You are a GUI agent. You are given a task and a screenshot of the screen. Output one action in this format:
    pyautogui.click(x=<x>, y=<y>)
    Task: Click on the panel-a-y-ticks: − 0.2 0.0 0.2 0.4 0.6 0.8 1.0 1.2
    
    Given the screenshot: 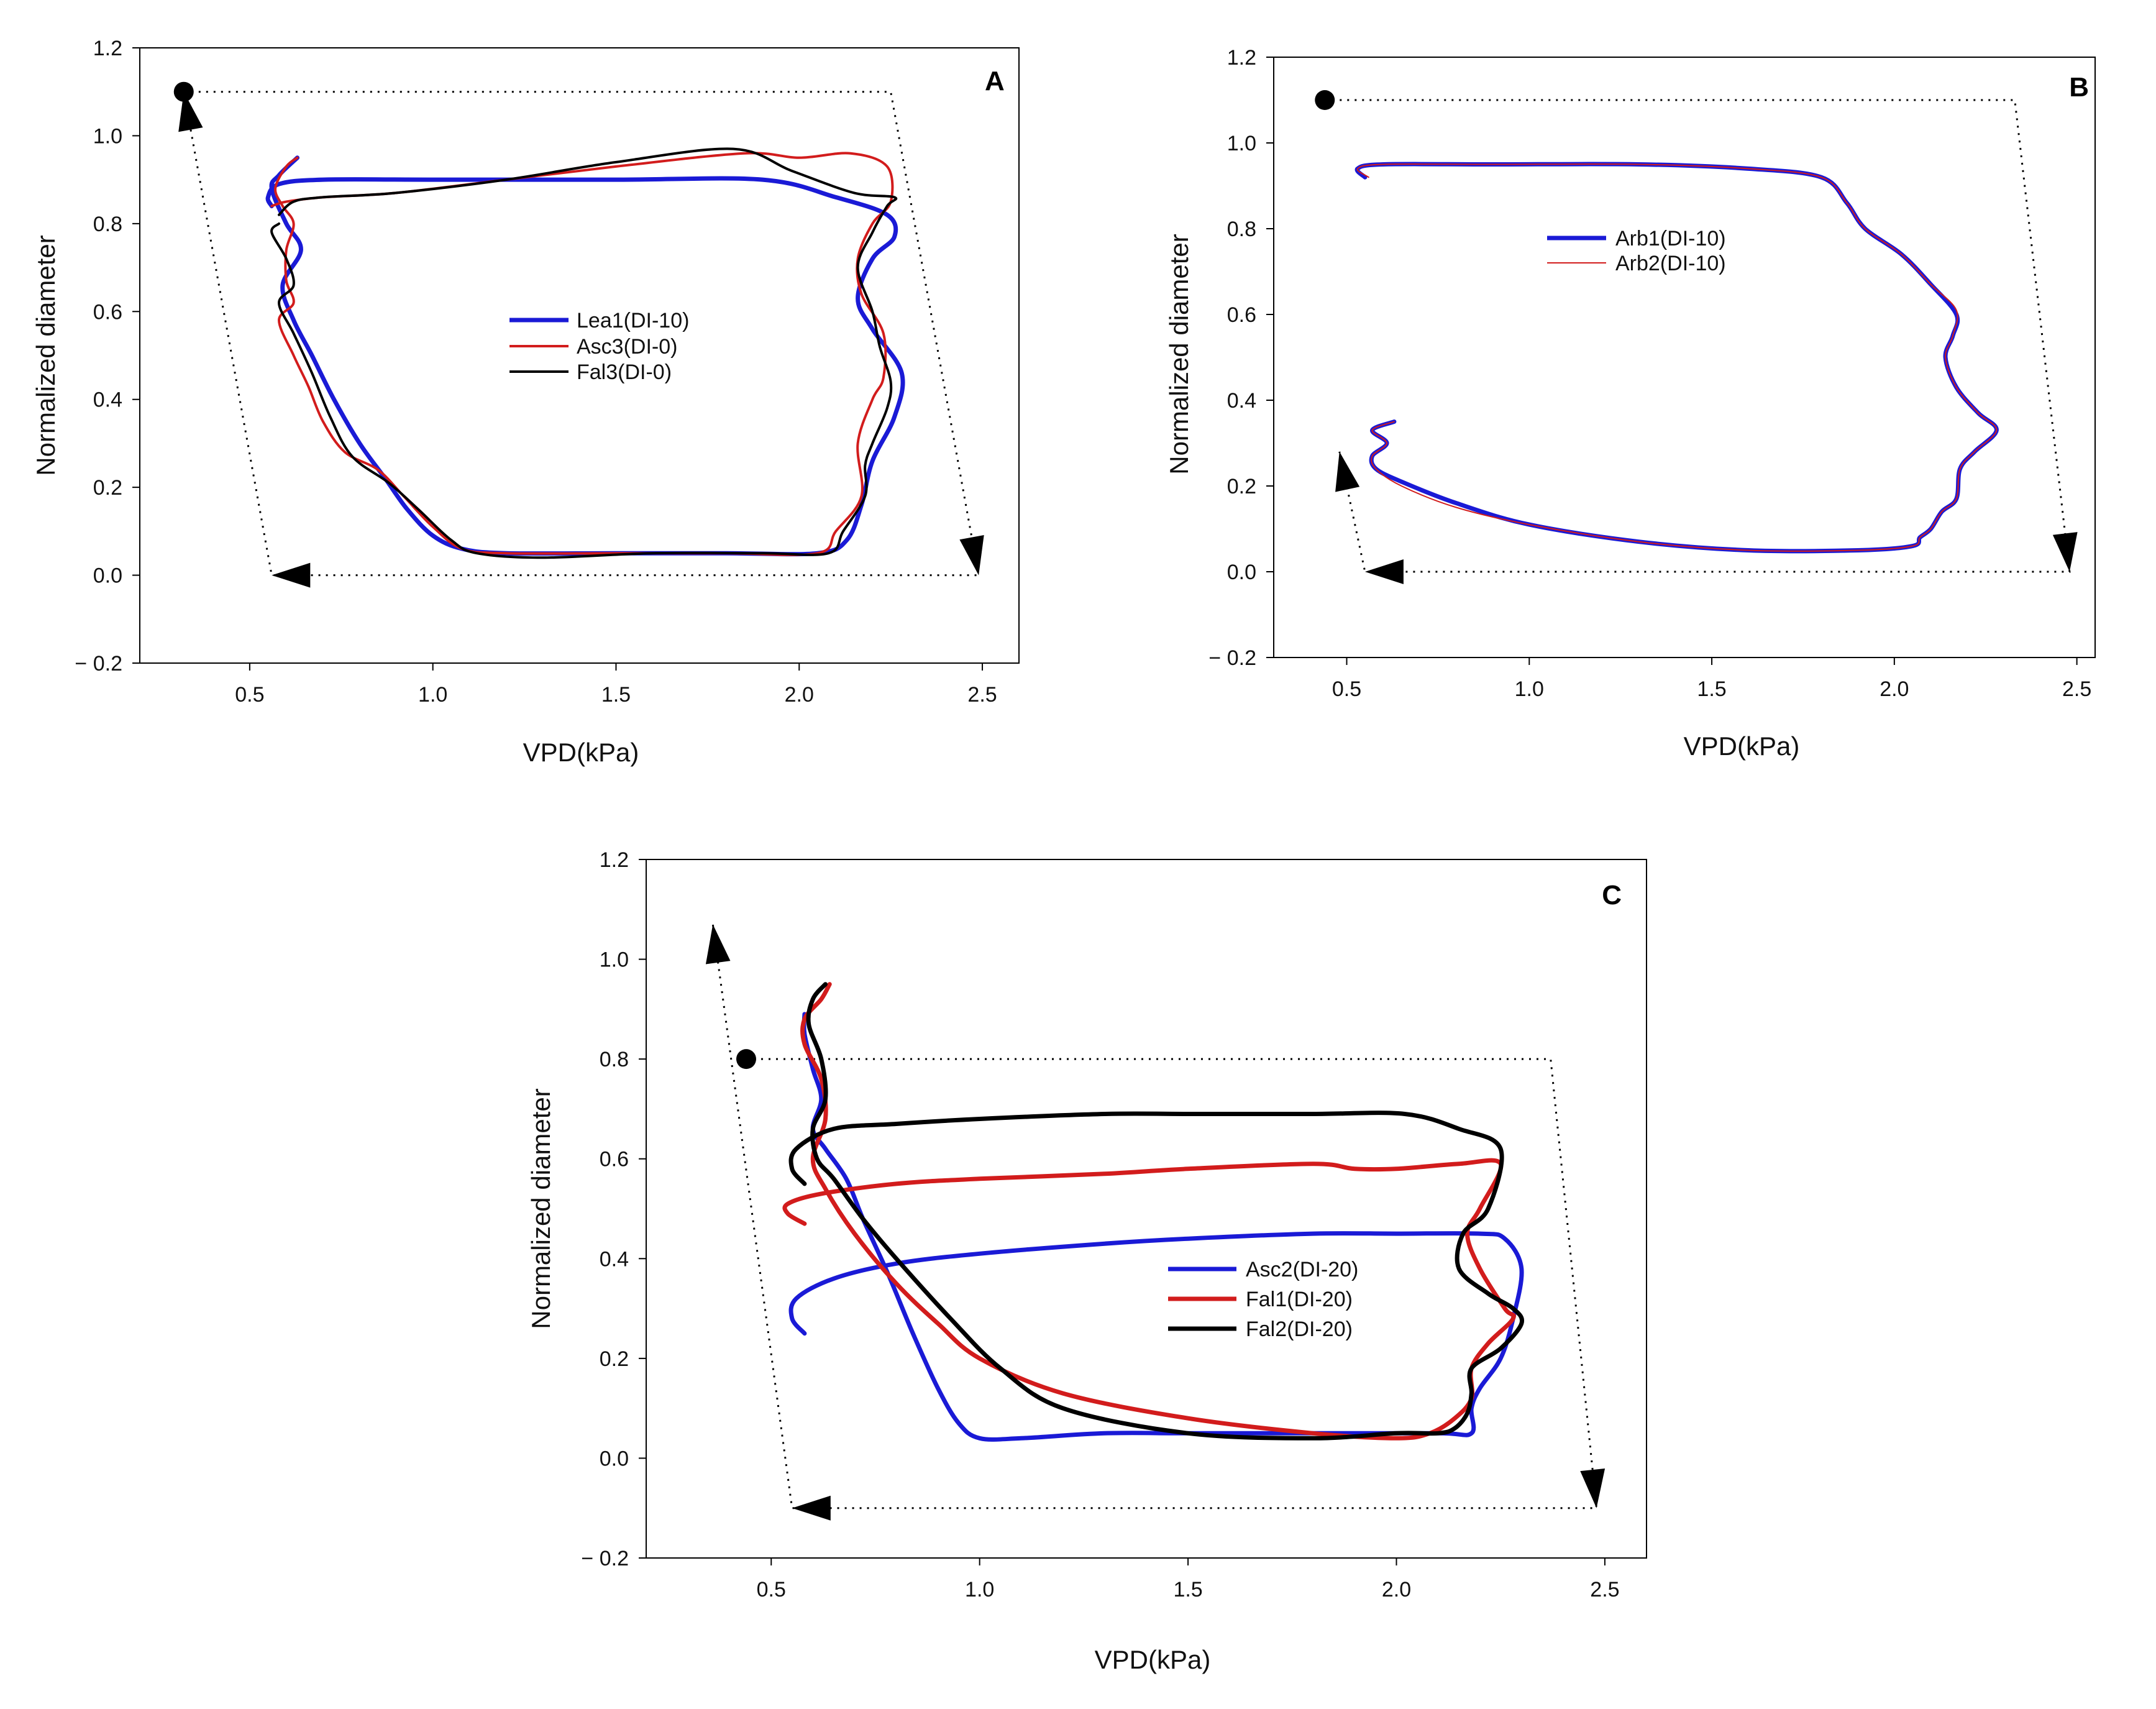 What is the action you would take?
    pyautogui.click(x=108, y=357)
    